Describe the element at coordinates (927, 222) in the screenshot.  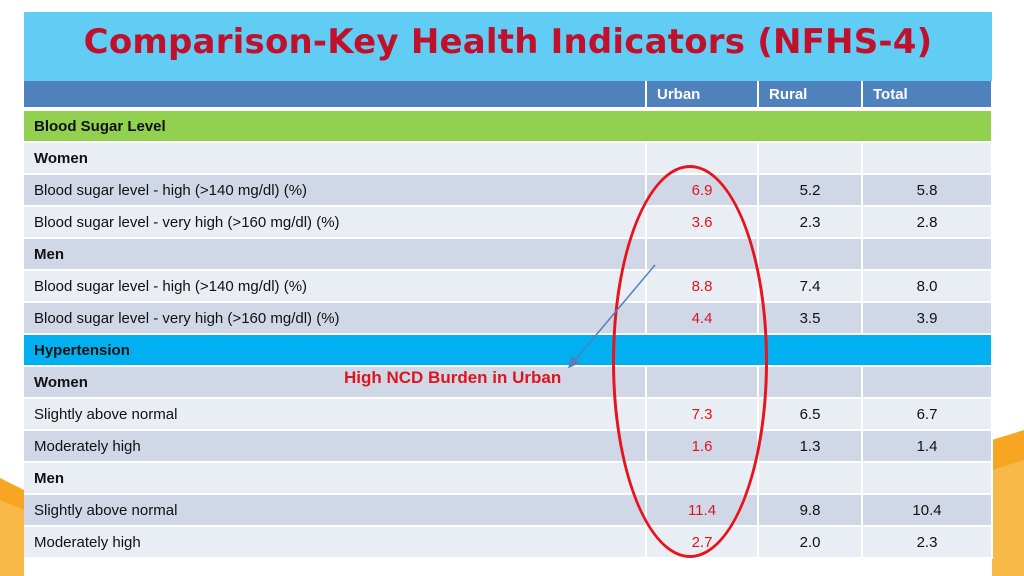
I see `cell-total: 2.8` at that location.